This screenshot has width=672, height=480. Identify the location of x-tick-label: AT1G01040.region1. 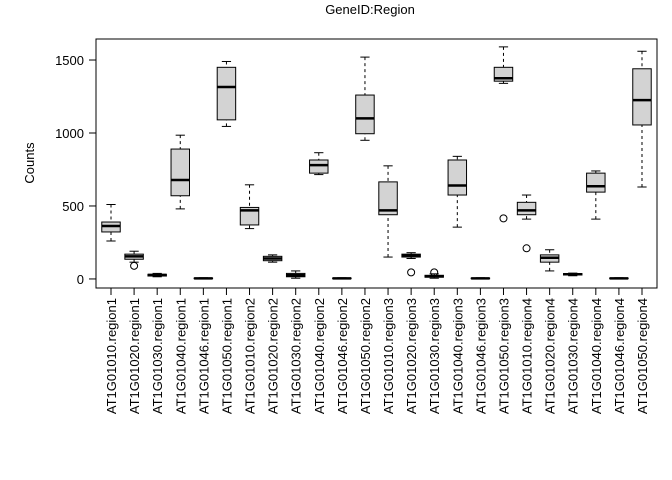
(180, 356).